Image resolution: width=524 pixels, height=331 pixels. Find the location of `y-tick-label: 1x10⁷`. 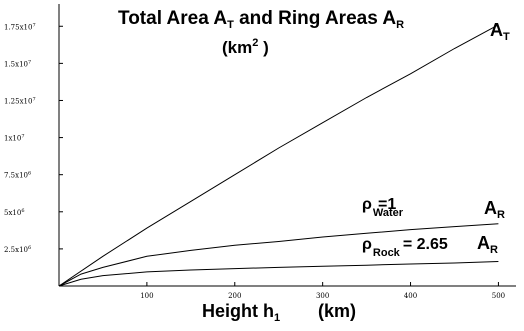

y-tick-label: 1x10⁷ is located at coordinates (14, 138).